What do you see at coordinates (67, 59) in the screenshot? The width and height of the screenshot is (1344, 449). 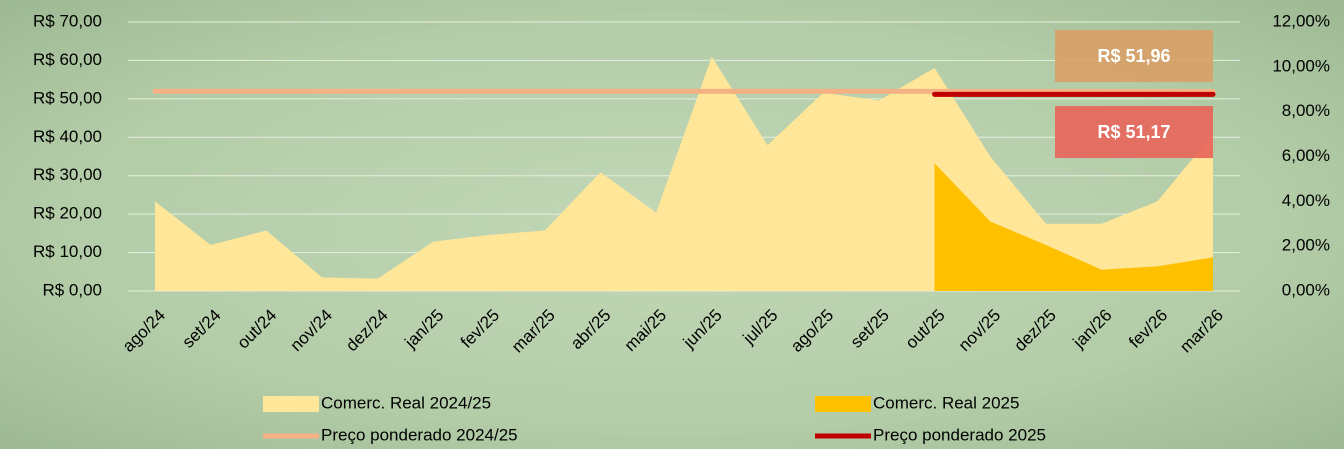 I see `y-tick-label: R$ 60,00` at bounding box center [67, 59].